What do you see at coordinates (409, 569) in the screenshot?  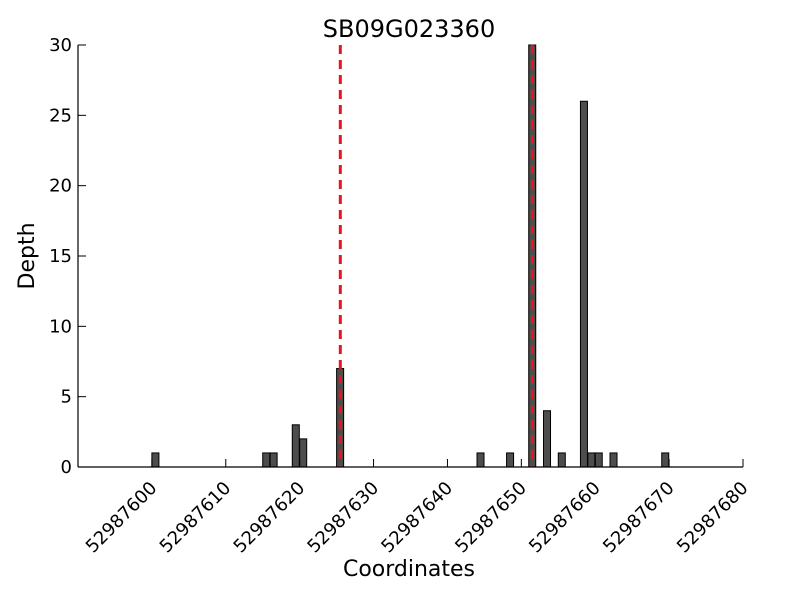 I see `x-axis-label: Coordinates` at bounding box center [409, 569].